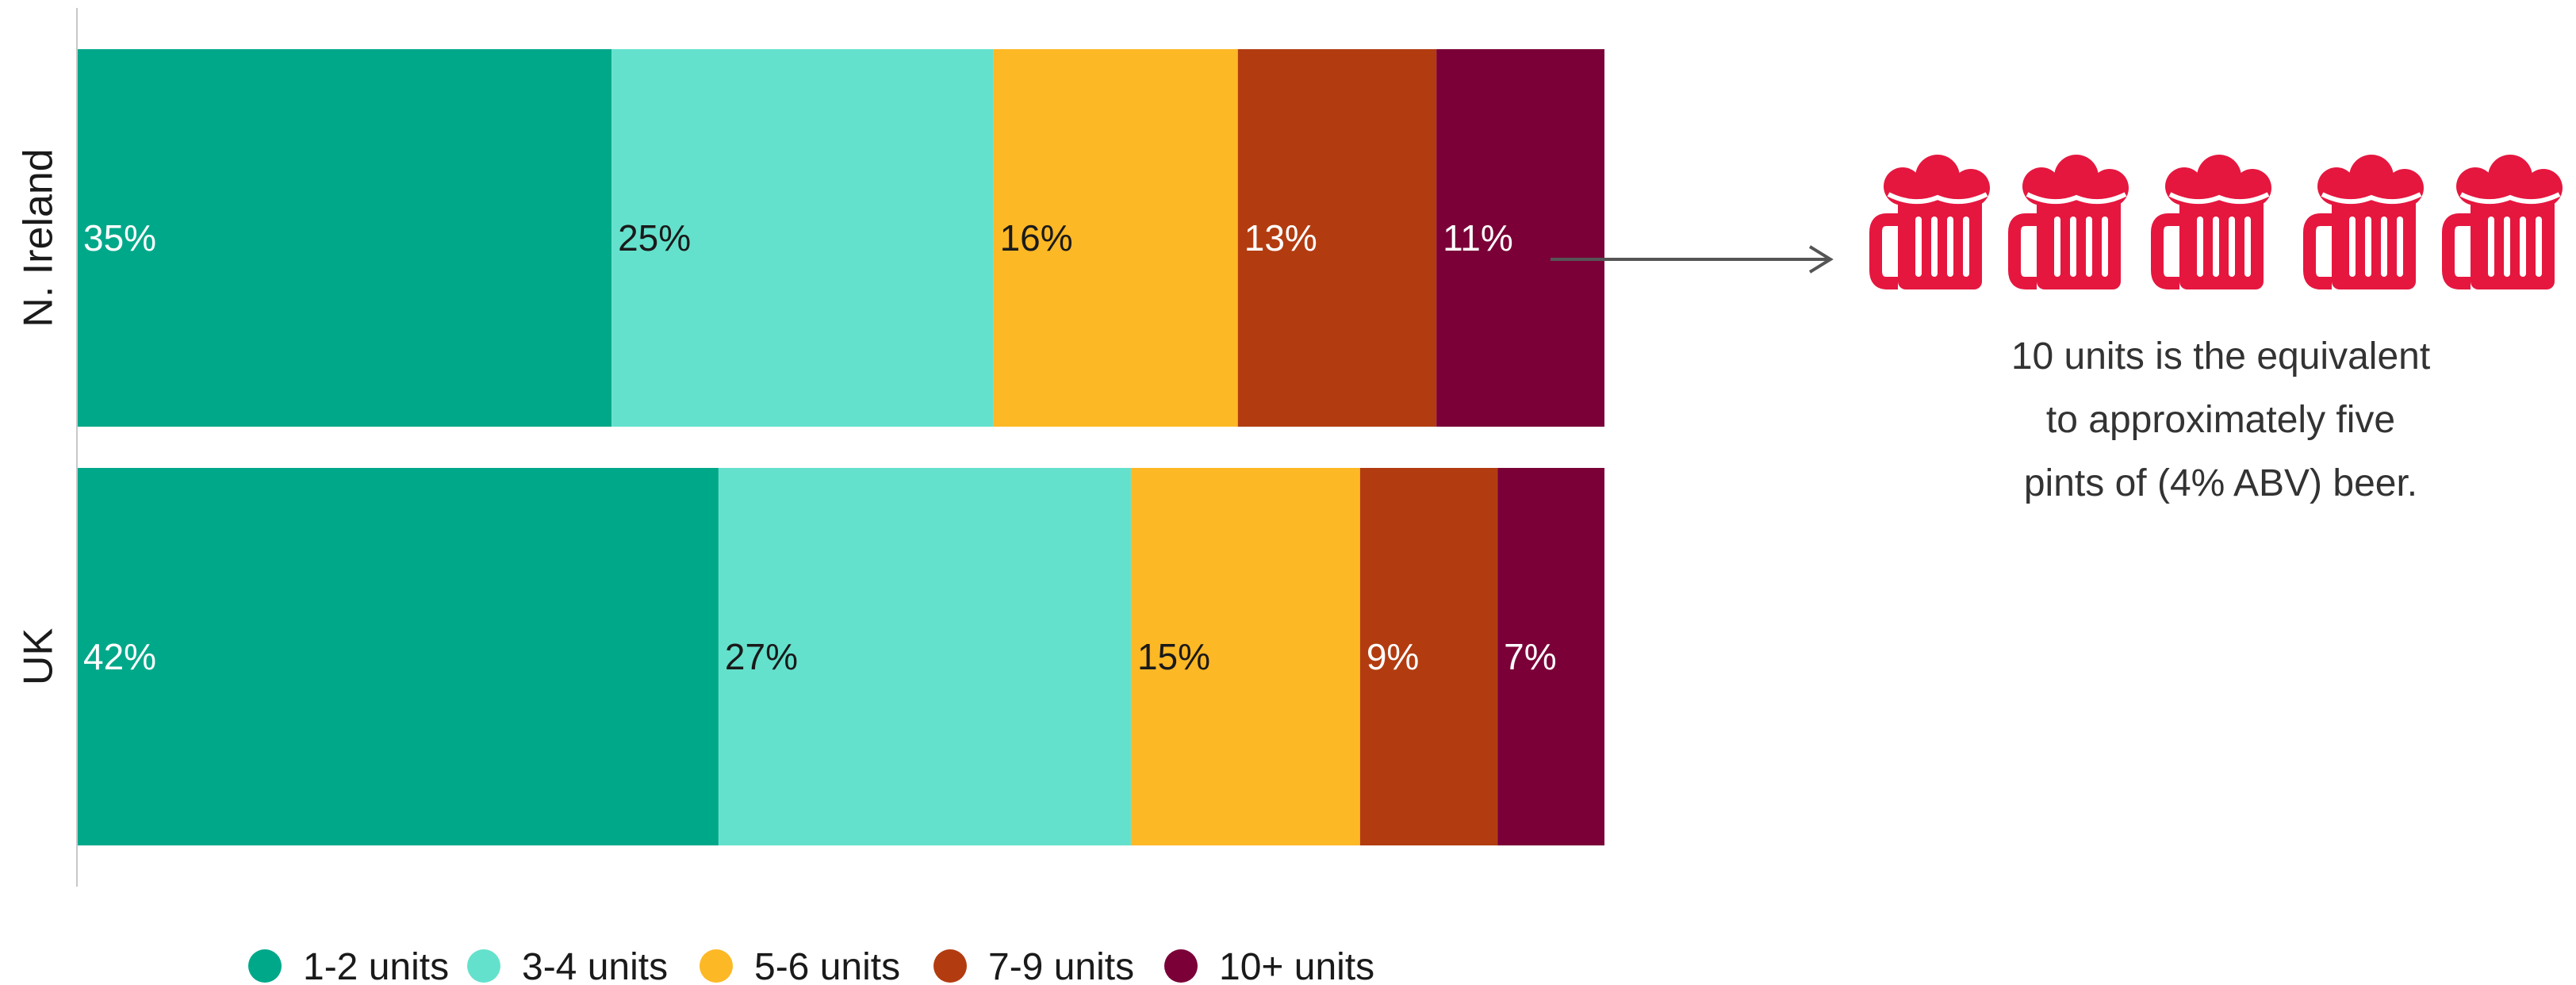 This screenshot has height=985, width=2576. I want to click on data-label: 16%, so click(1037, 238).